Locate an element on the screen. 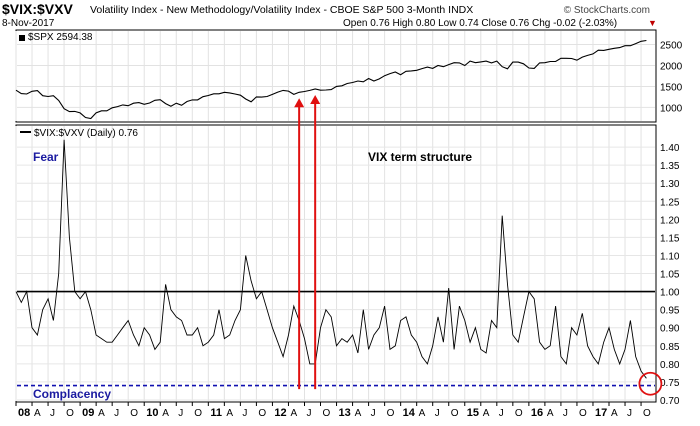  complacency-circle is located at coordinates (650, 383).